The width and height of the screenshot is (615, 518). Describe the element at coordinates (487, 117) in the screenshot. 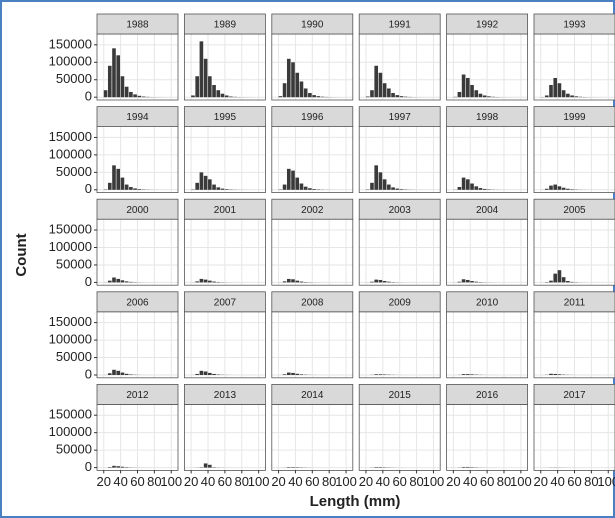

I see `strip-label: 1998` at that location.